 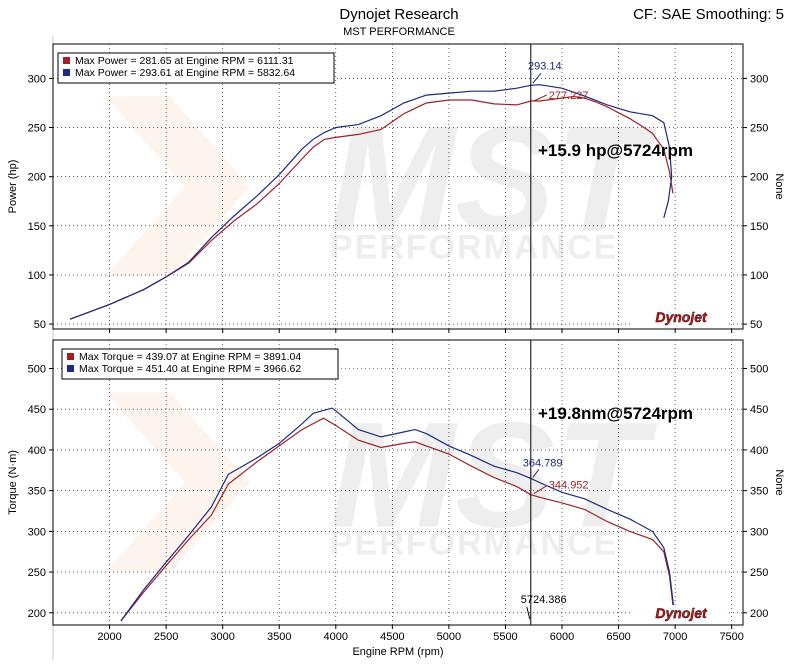 What do you see at coordinates (759, 451) in the screenshot?
I see `torque-ytick-label-right: 400` at bounding box center [759, 451].